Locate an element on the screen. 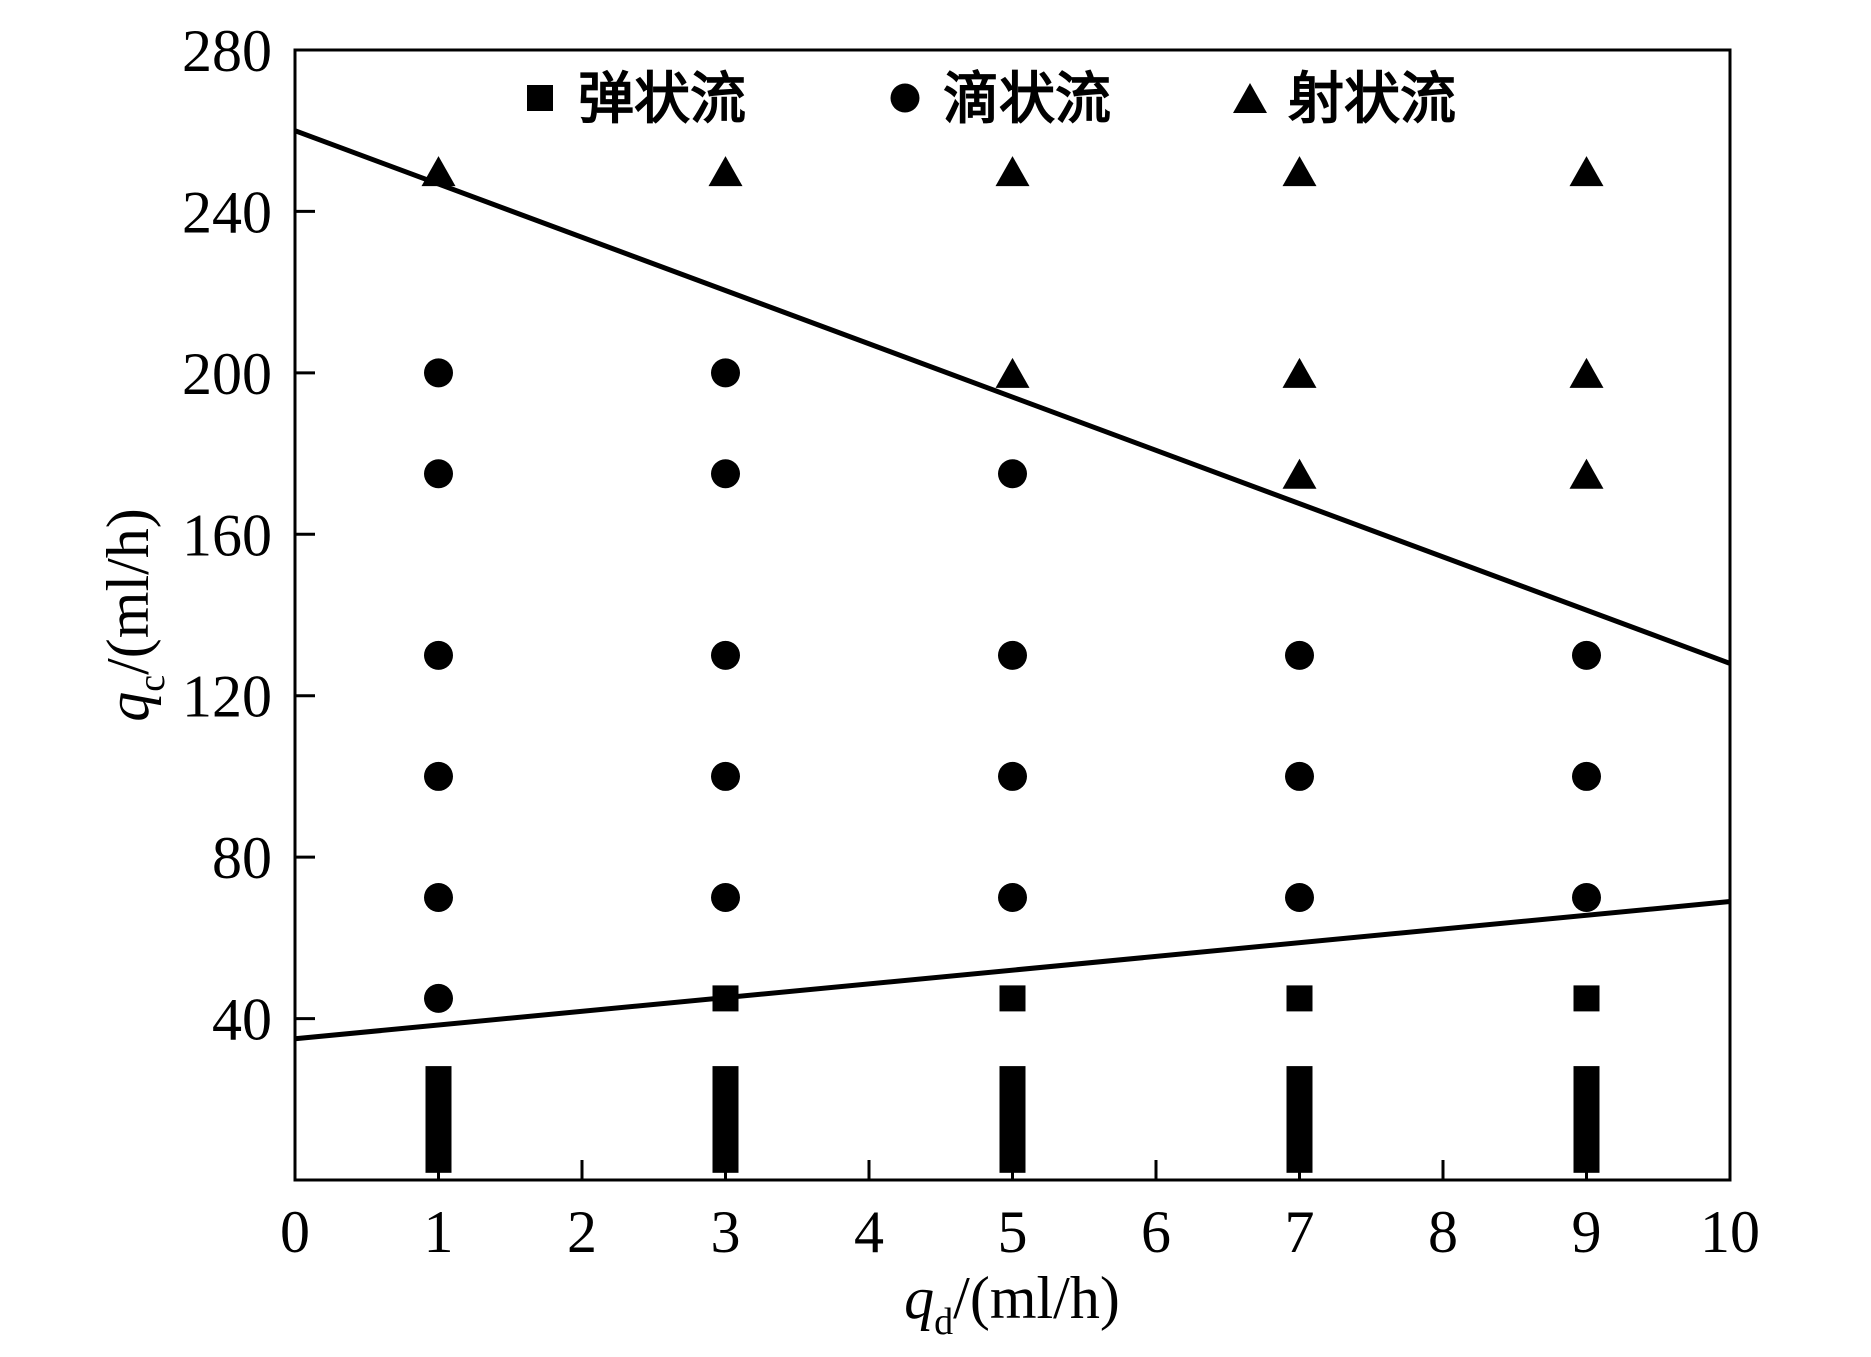 Image resolution: width=1871 pixels, height=1357 pixels. y-tick-label: 40 is located at coordinates (242, 1020).